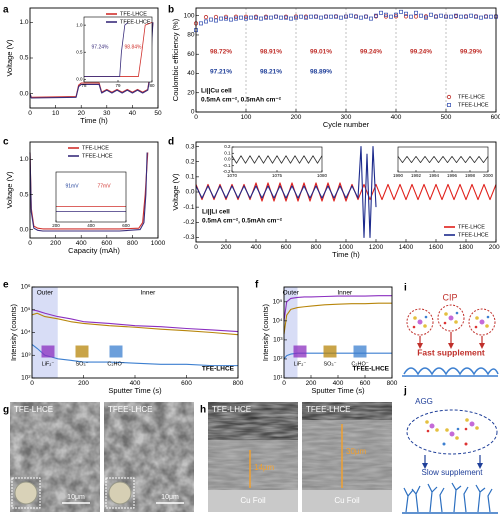 The width and height of the screenshot is (500, 518). I want to click on y-tick-label: 10³, so click(26, 355).